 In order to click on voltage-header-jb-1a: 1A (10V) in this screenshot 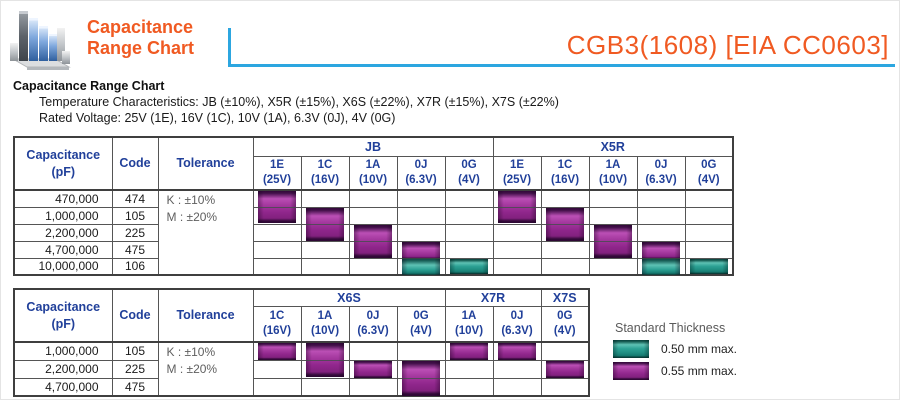, I will do `click(373, 173)`.